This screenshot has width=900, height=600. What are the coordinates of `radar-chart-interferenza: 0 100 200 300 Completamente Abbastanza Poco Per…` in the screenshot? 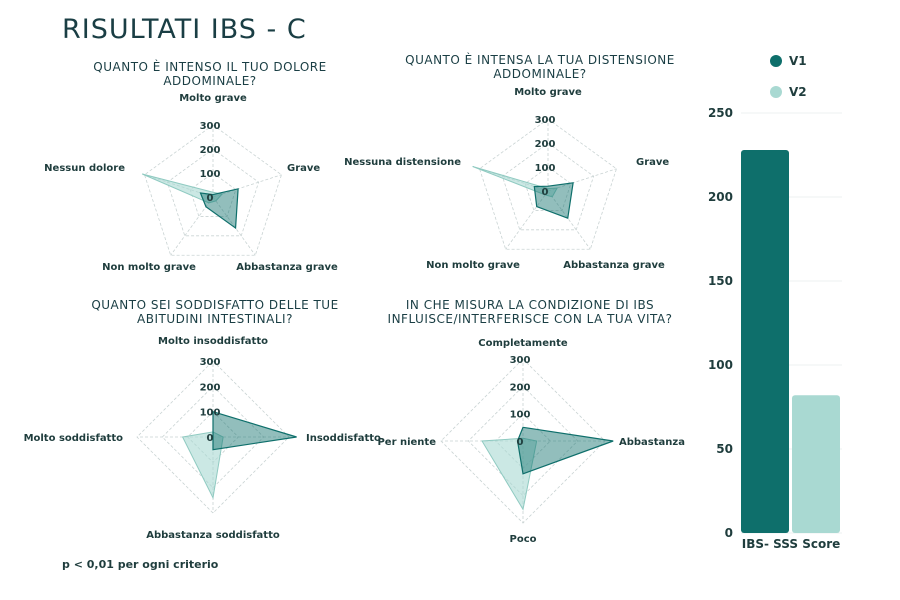 It's located at (531, 441).